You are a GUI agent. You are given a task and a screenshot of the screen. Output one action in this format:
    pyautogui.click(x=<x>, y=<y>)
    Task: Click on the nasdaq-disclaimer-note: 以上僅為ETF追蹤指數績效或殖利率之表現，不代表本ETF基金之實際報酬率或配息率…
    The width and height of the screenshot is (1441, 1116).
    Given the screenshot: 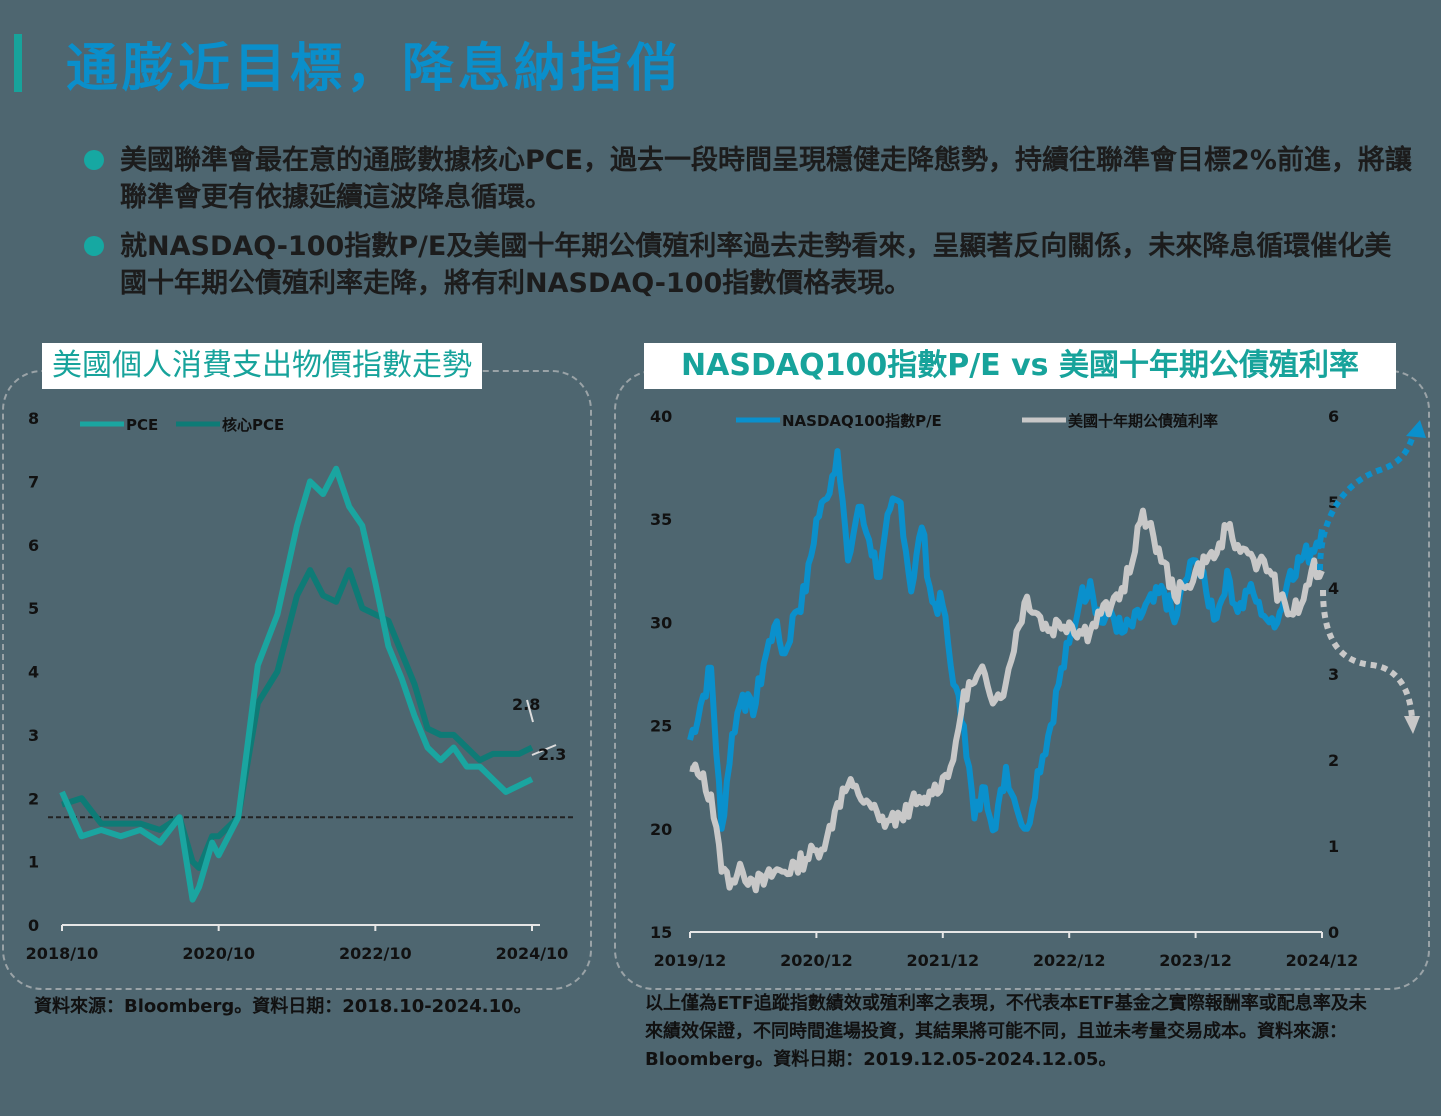 What is the action you would take?
    pyautogui.click(x=1006, y=1031)
    